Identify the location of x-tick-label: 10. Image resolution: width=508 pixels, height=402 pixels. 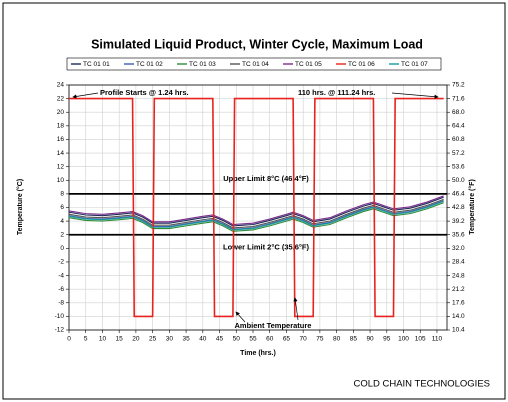
(103, 339).